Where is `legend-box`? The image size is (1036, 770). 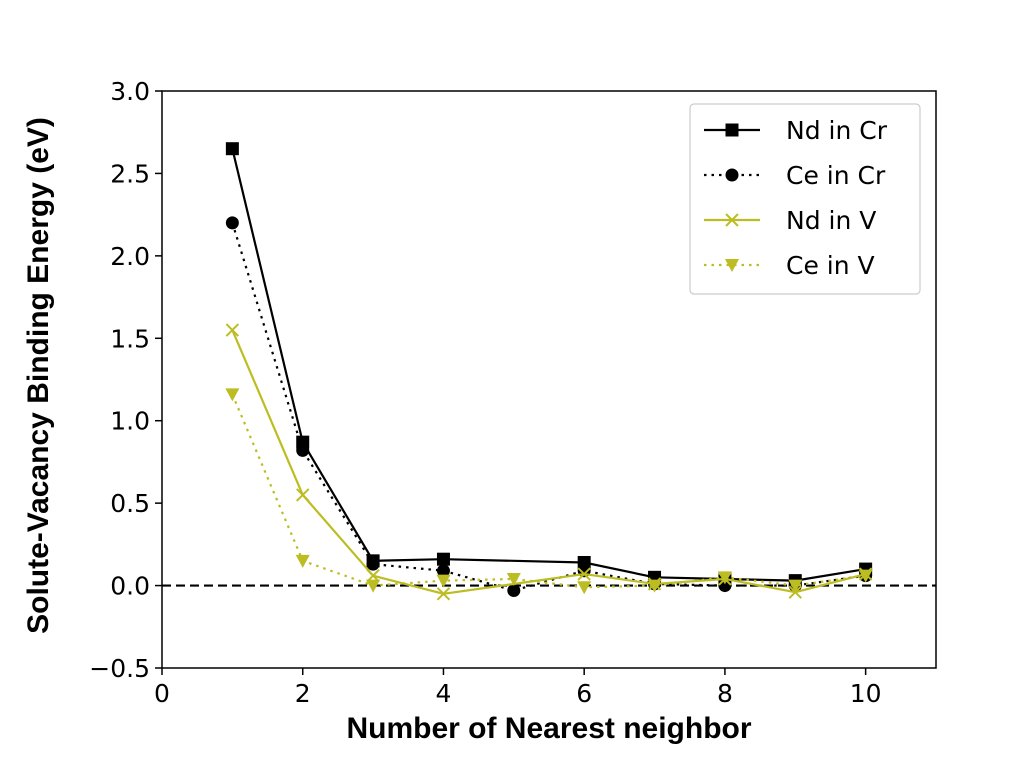 legend-box is located at coordinates (805, 199).